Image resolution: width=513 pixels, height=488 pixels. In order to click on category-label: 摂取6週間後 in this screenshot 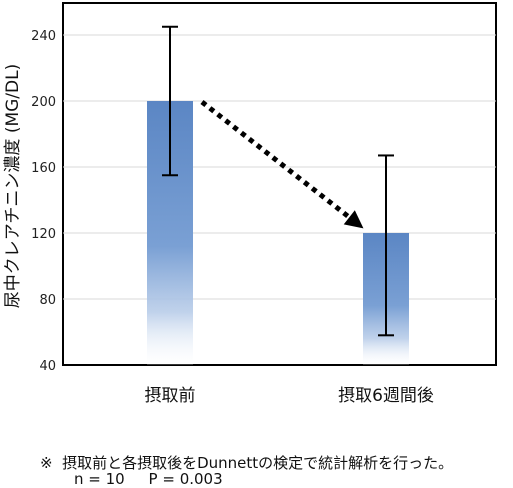, I will do `click(386, 396)`.